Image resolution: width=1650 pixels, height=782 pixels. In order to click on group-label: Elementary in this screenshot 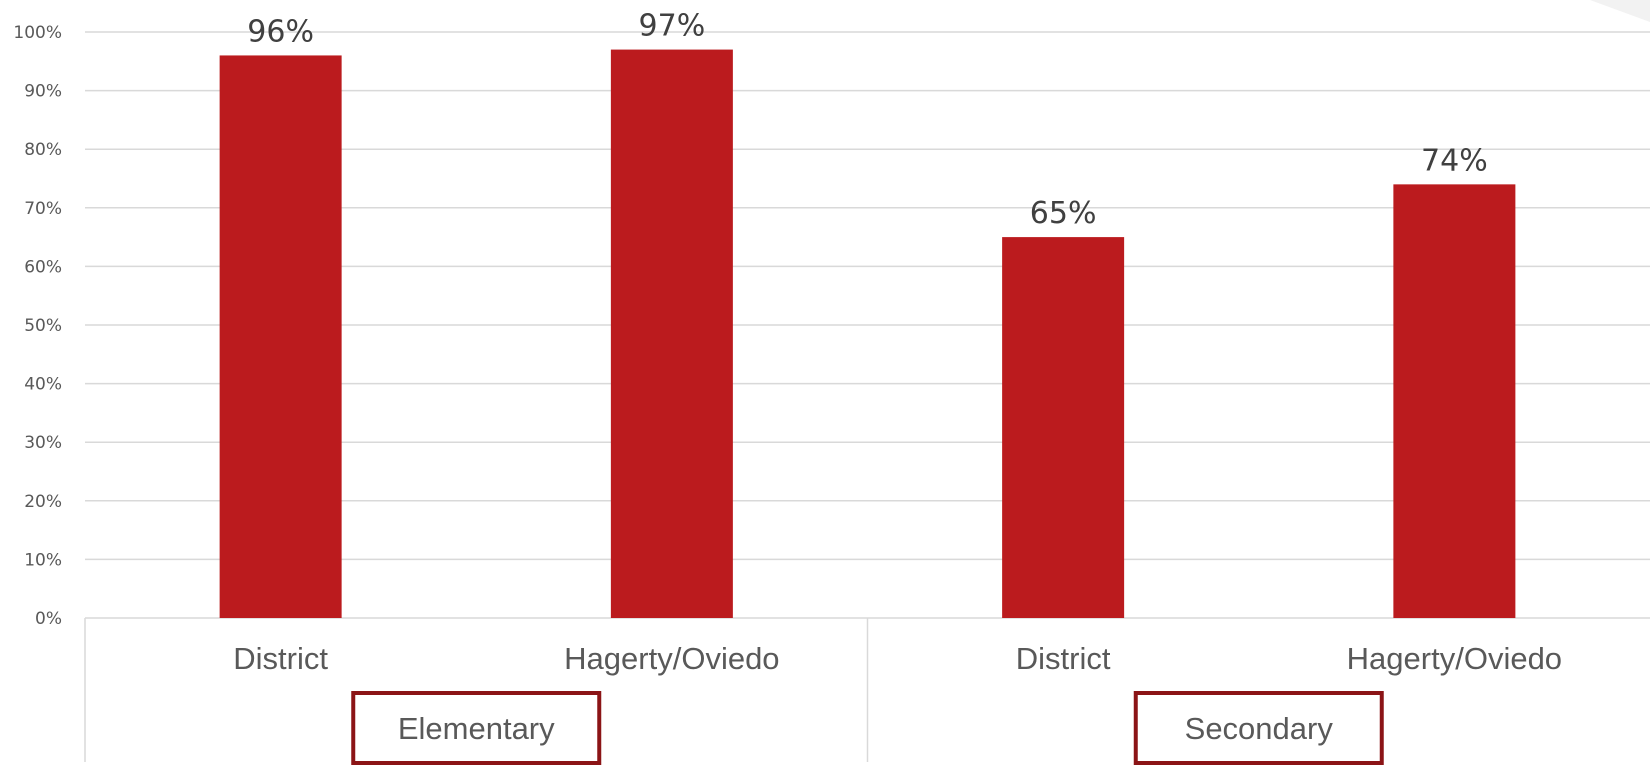, I will do `click(476, 728)`.